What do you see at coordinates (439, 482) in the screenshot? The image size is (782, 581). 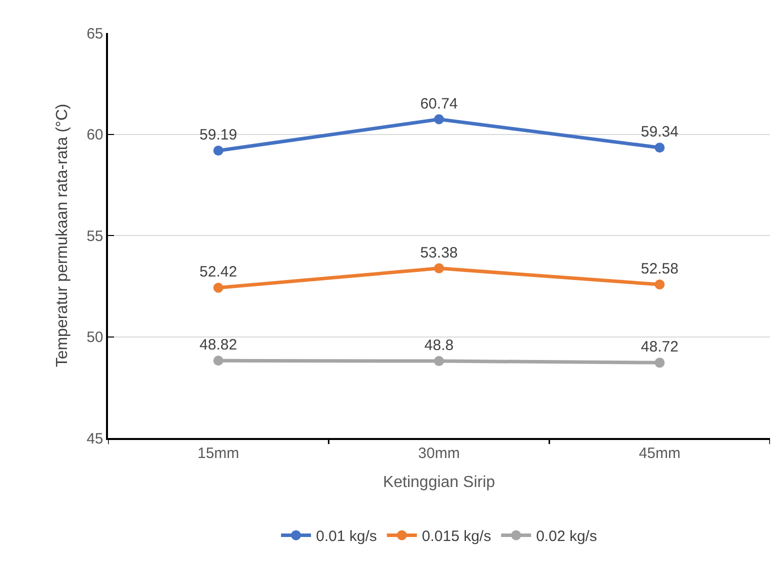 I see `x-axis-title: Ketinggian Sirip` at bounding box center [439, 482].